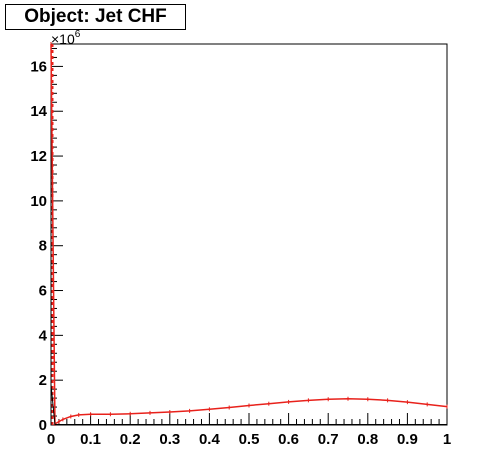 The image size is (496, 472). Describe the element at coordinates (63, 39) in the screenshot. I see `y-multiplier-base: ×10` at that location.